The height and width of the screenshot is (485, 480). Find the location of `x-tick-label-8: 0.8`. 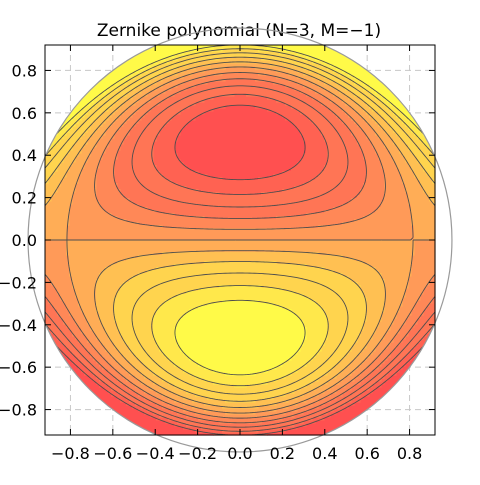

x-tick-label-8: 0.8 is located at coordinates (409, 453).